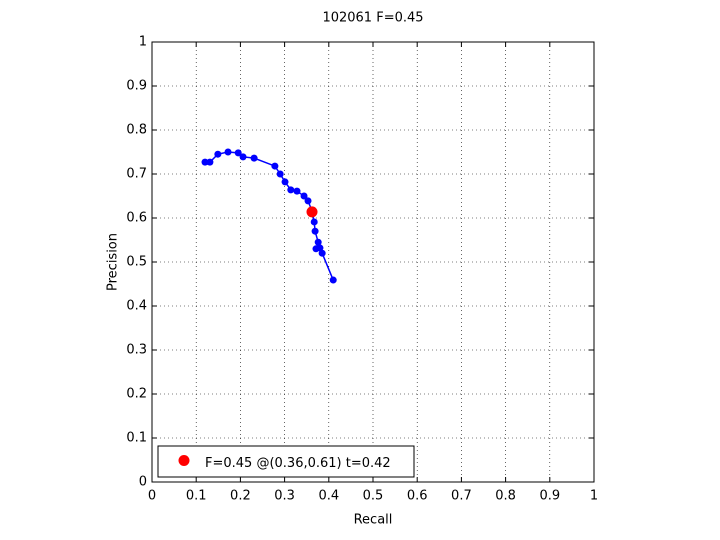 This screenshot has height=540, width=720. Describe the element at coordinates (136, 350) in the screenshot. I see `y-tick-label: 0.3` at that location.